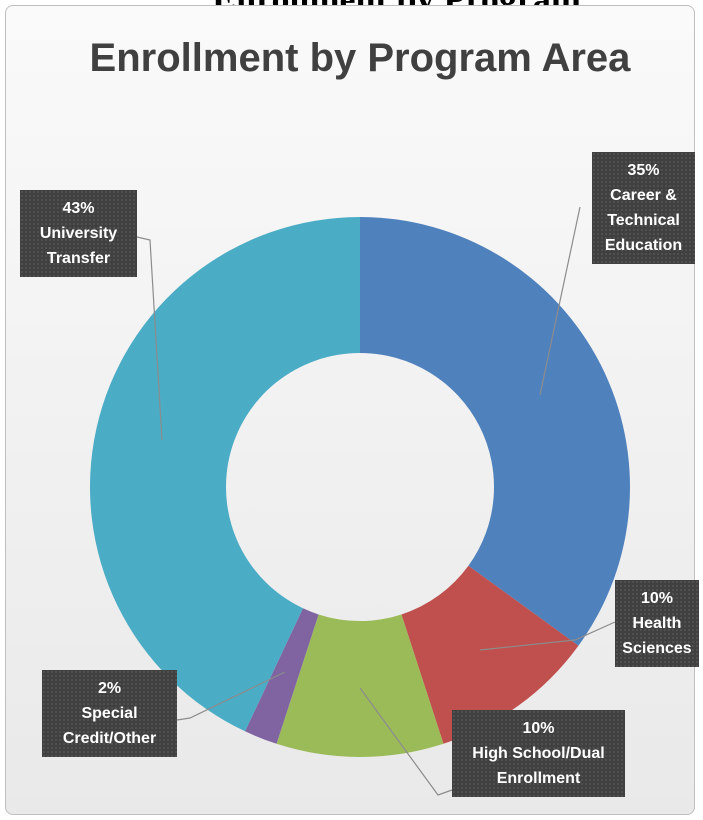  I want to click on category-label: Career & Technical Education, so click(643, 220).